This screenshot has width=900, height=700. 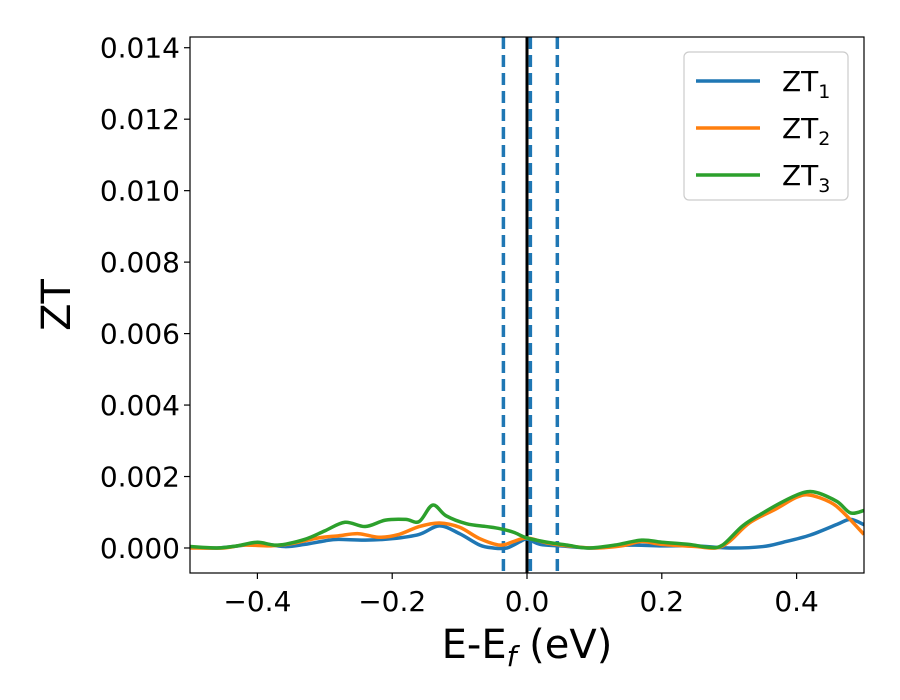 I want to click on series-line-zt3, so click(x=527, y=519).